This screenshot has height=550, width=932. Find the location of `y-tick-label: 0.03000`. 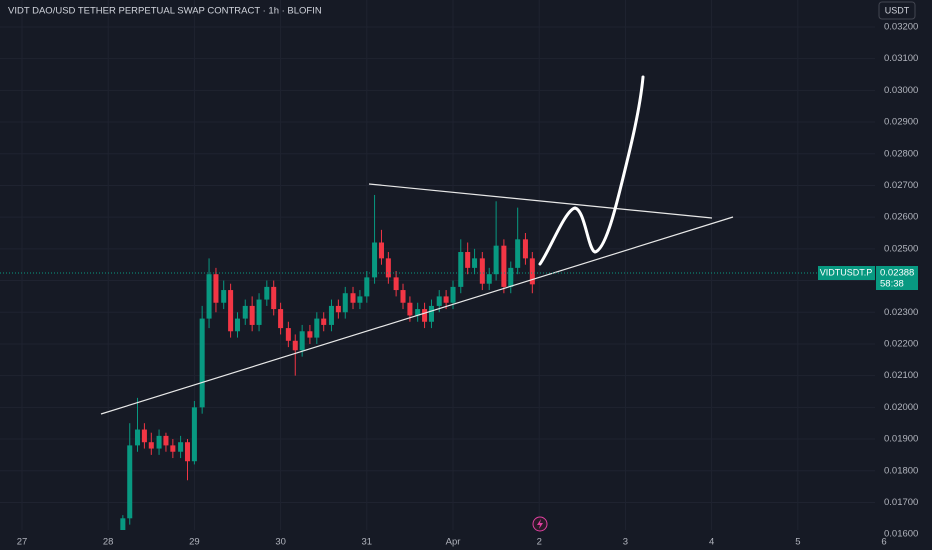

y-tick-label: 0.03000 is located at coordinates (901, 90).